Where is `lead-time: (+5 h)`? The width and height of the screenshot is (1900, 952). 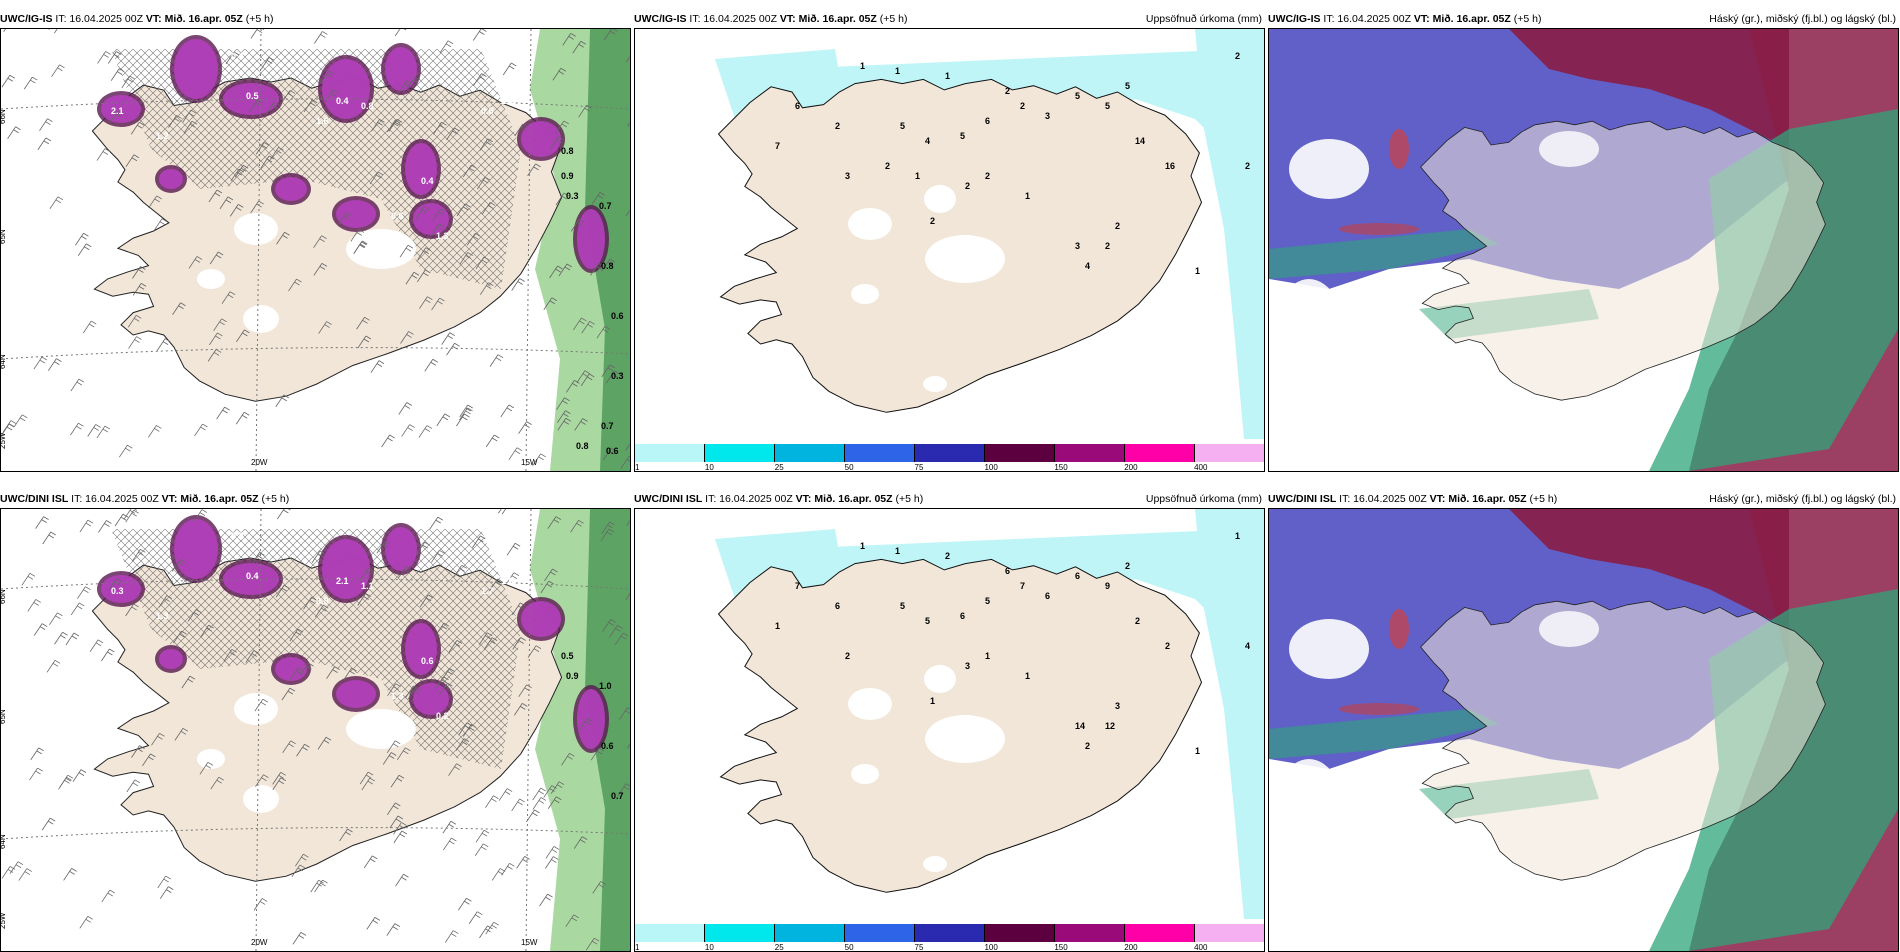
lead-time: (+5 h) is located at coordinates (1527, 19).